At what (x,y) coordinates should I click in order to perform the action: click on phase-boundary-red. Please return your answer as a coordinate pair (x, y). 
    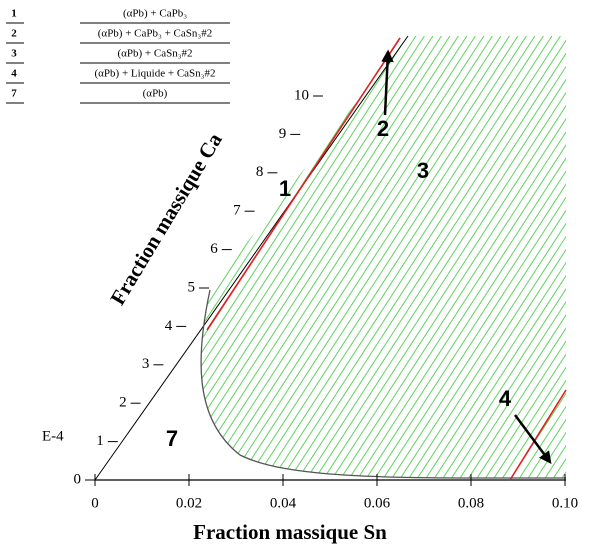
    Looking at the image, I should click on (538, 435).